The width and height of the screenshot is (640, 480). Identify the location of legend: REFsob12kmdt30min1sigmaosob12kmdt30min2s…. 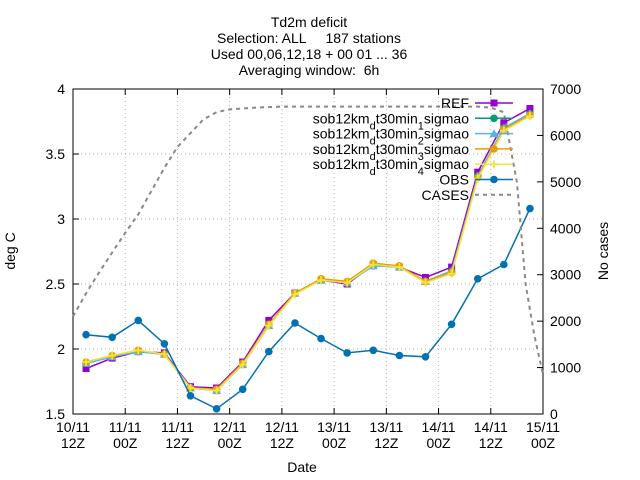
(413, 149).